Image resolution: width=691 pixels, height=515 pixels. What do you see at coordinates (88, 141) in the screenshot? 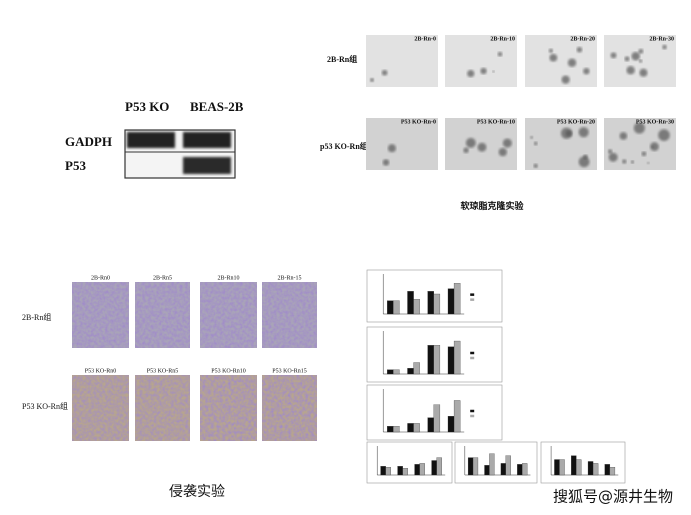
I see `row-label: GADPH` at bounding box center [88, 141].